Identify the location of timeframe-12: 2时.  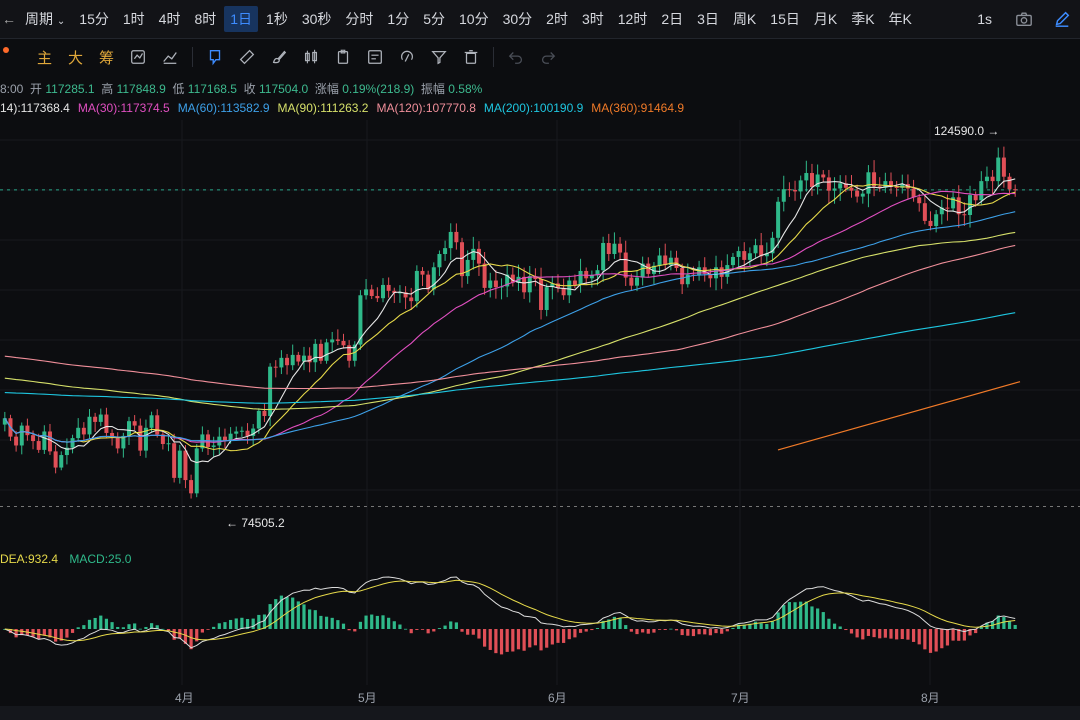
(557, 19).